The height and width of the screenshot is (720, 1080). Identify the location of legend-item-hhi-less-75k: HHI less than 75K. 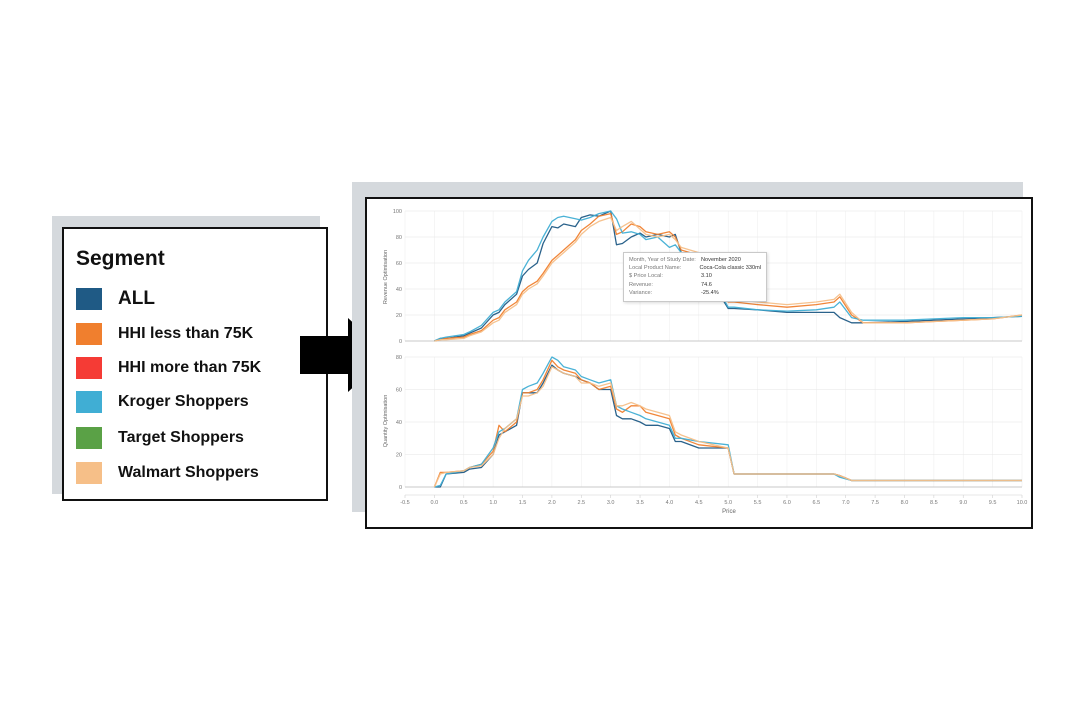
(164, 334).